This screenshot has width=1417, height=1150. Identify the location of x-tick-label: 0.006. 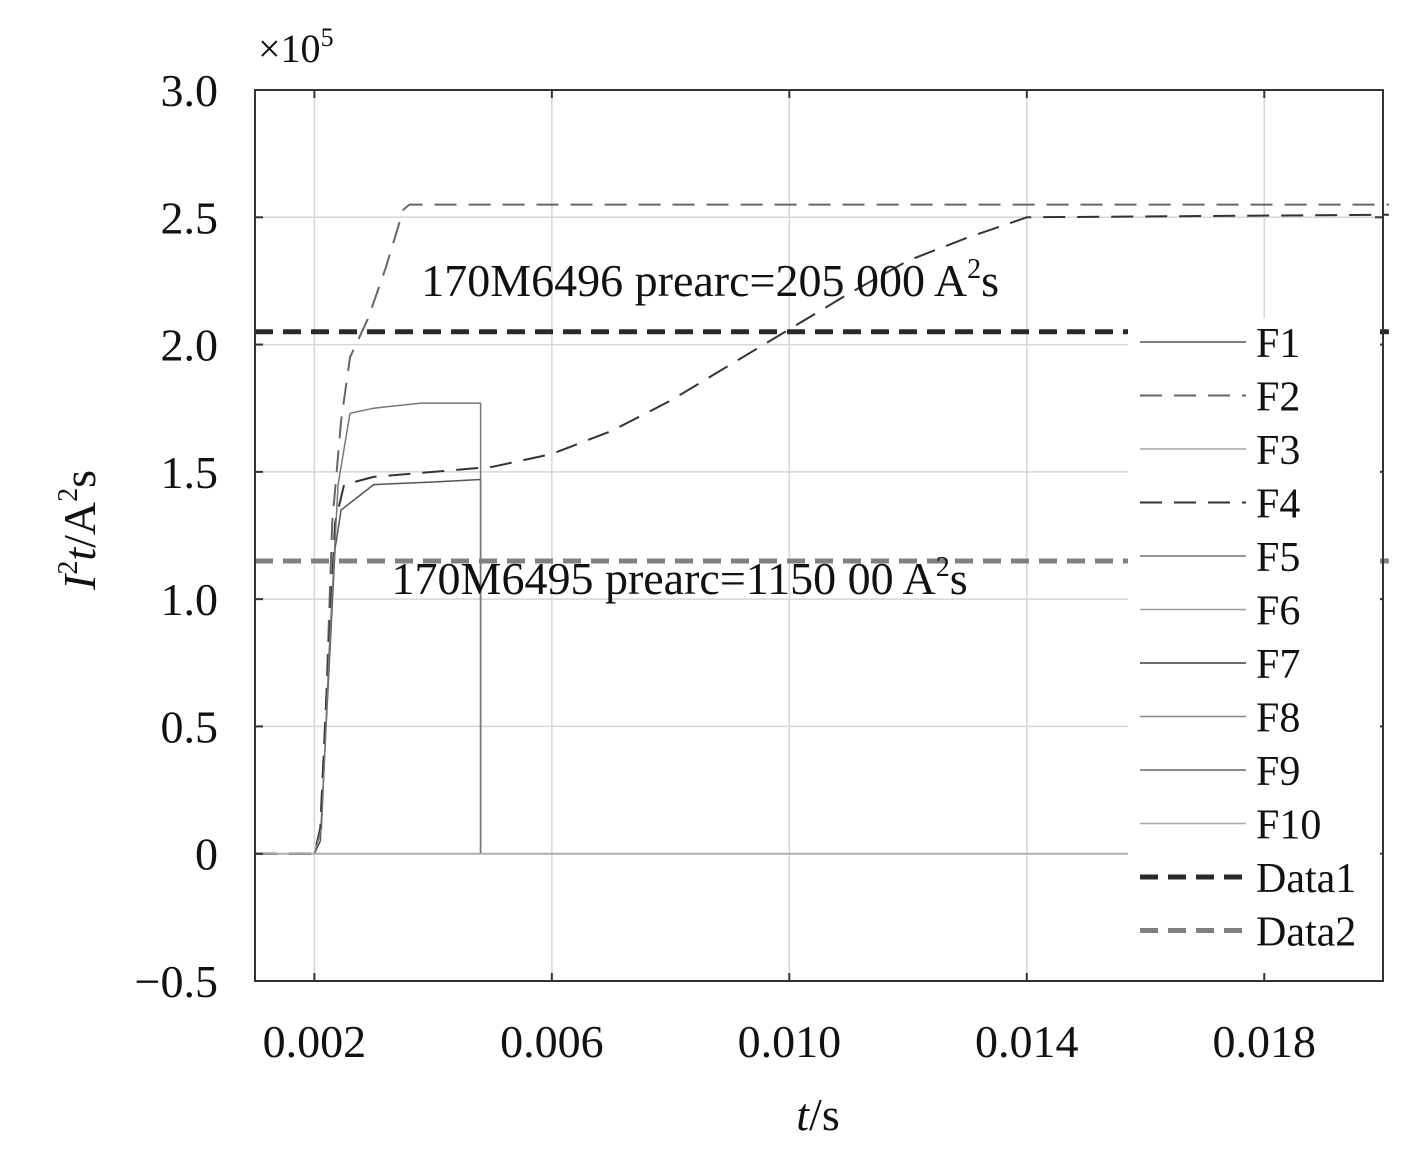
(552, 1041).